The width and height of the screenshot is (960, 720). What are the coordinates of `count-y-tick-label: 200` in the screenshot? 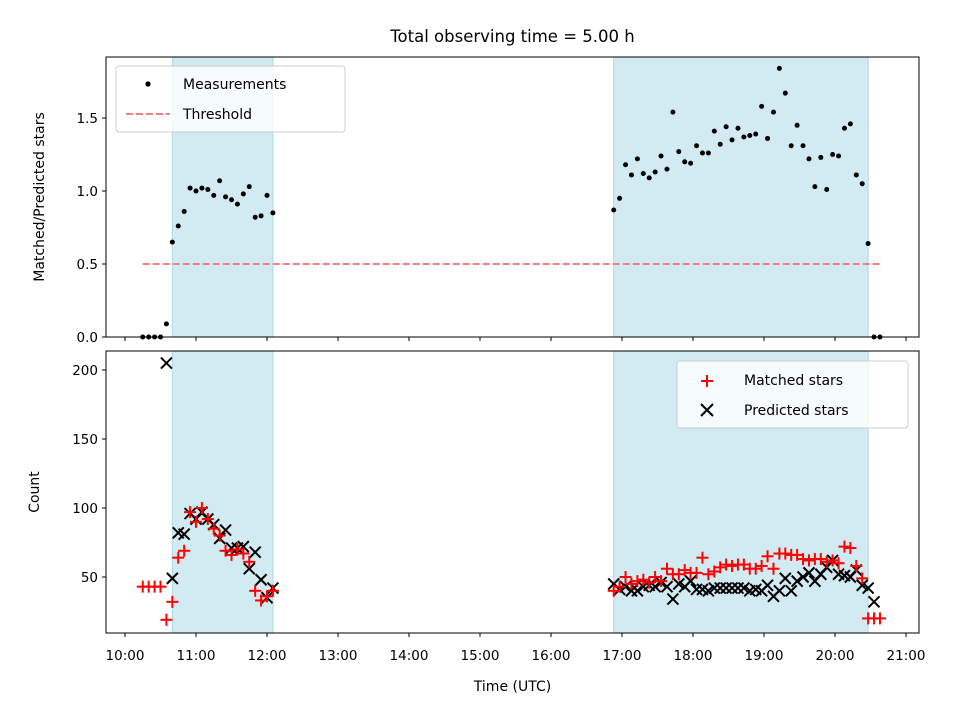 It's located at (85, 371).